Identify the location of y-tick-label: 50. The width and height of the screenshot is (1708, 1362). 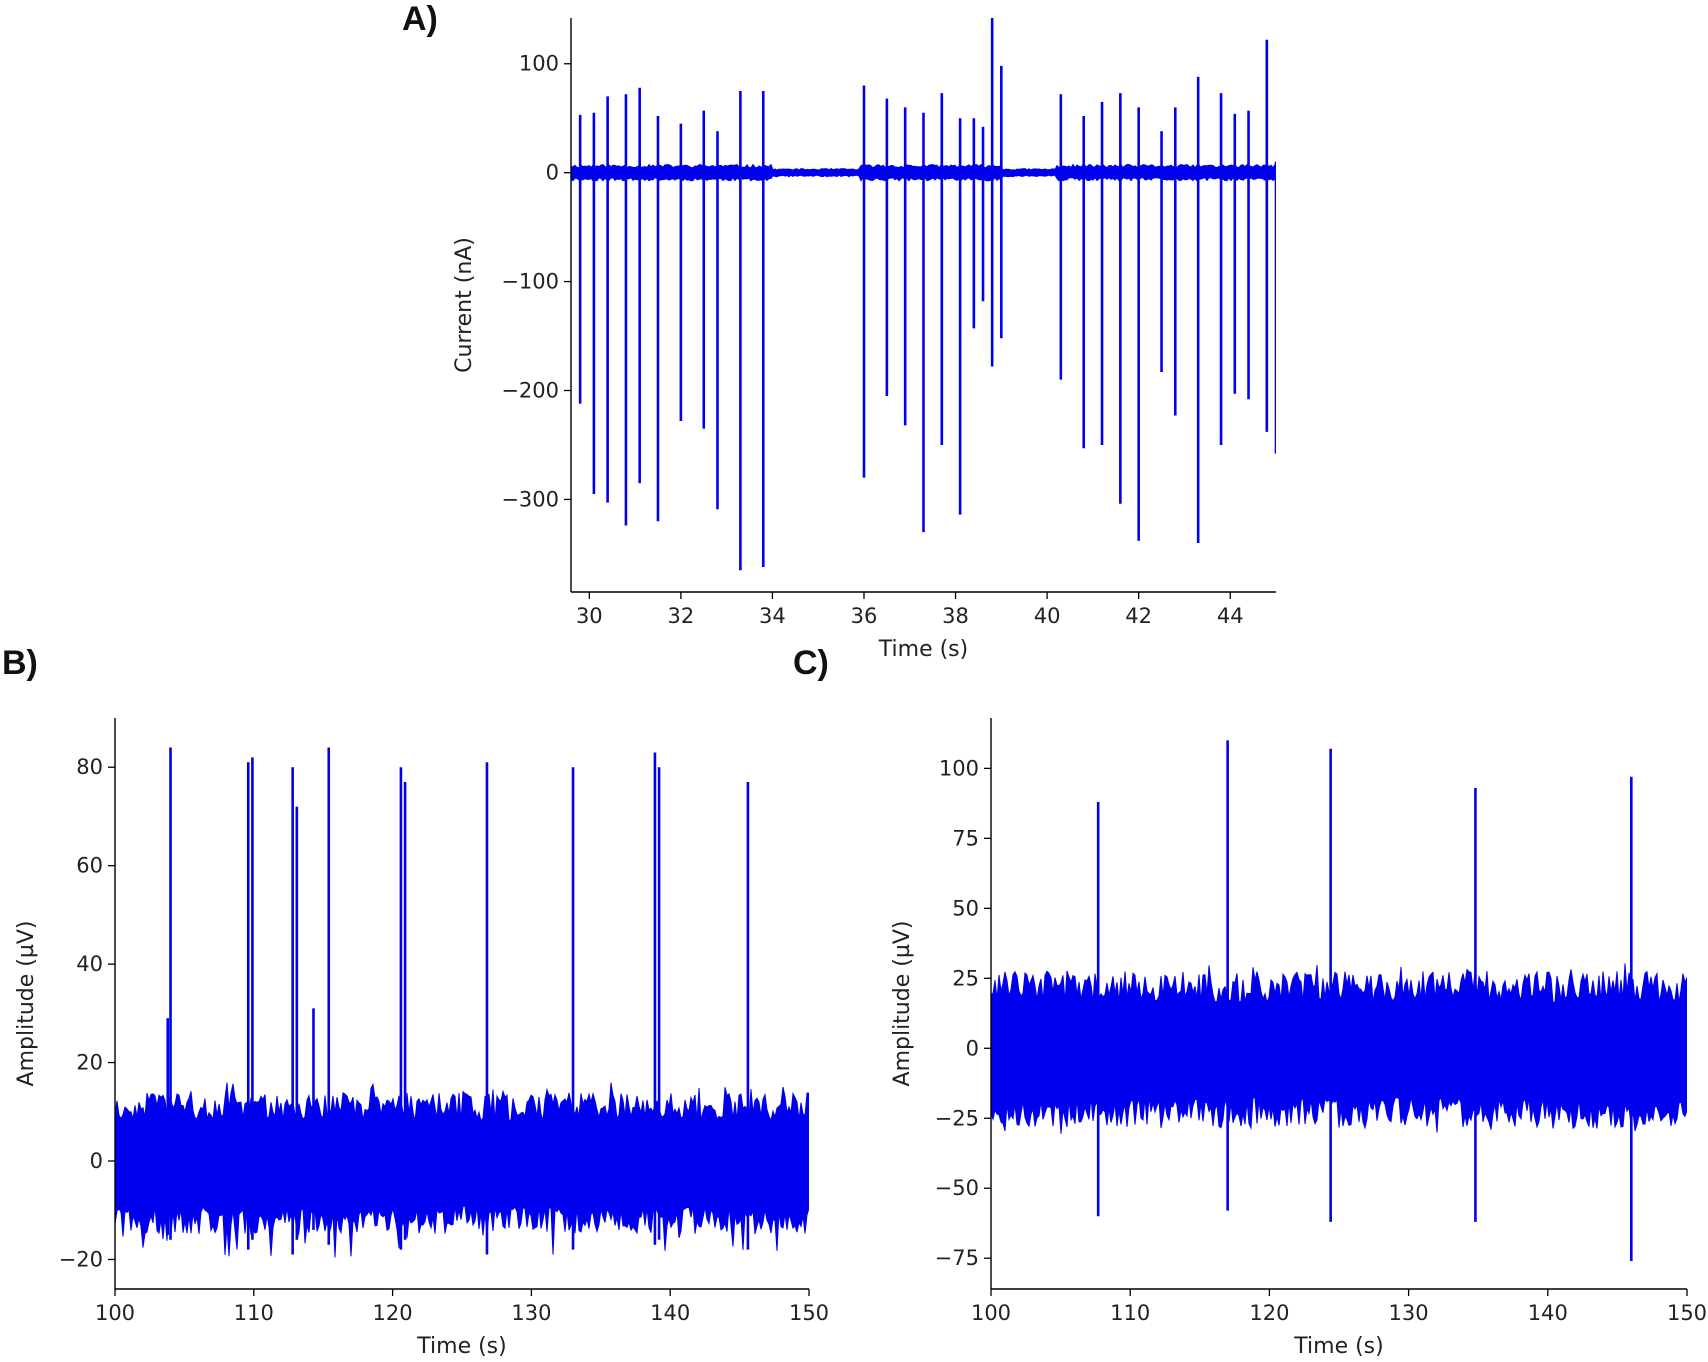
(965, 908).